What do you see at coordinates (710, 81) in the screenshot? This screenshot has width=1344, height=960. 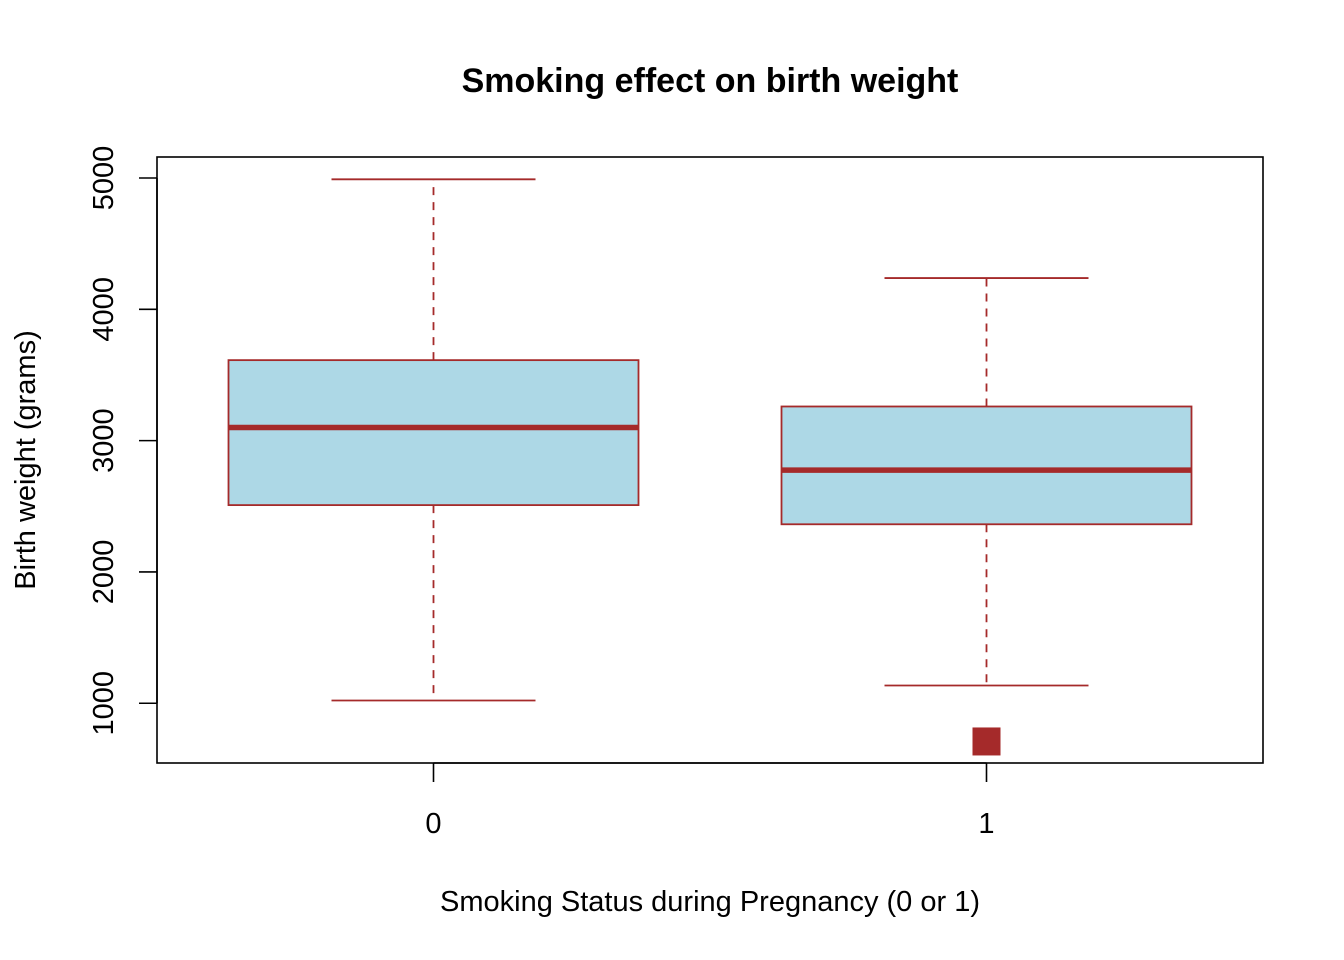 I see `chart-title: Smoking effect on birth weight` at bounding box center [710, 81].